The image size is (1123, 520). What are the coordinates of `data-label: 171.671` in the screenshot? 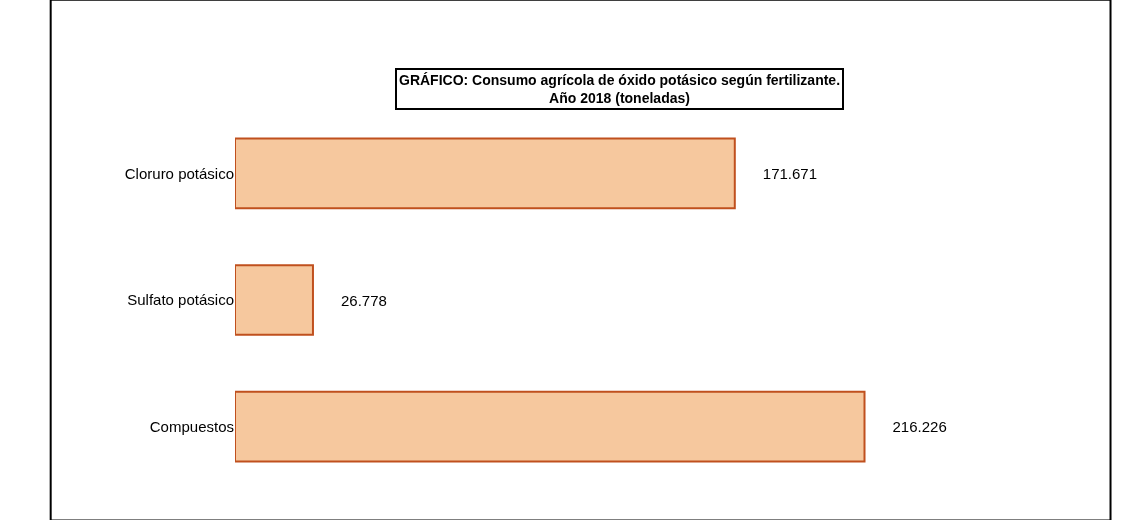 It's located at (777, 173).